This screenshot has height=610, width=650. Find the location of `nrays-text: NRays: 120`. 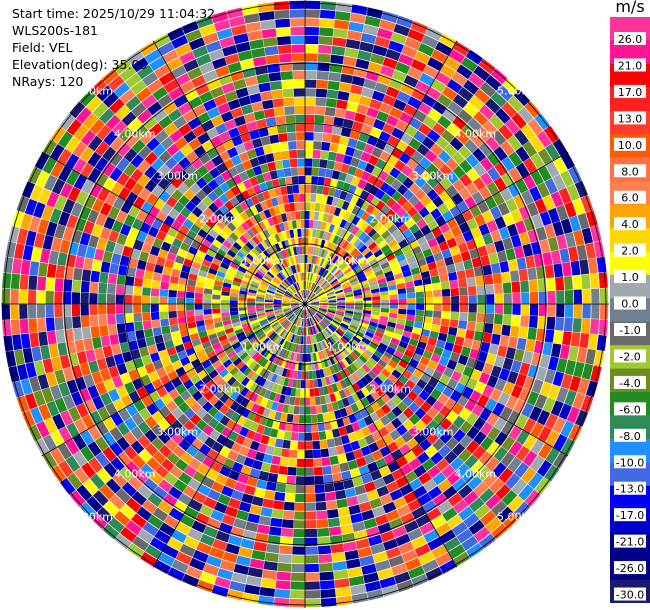

nrays-text: NRays: 120 is located at coordinates (48, 81).